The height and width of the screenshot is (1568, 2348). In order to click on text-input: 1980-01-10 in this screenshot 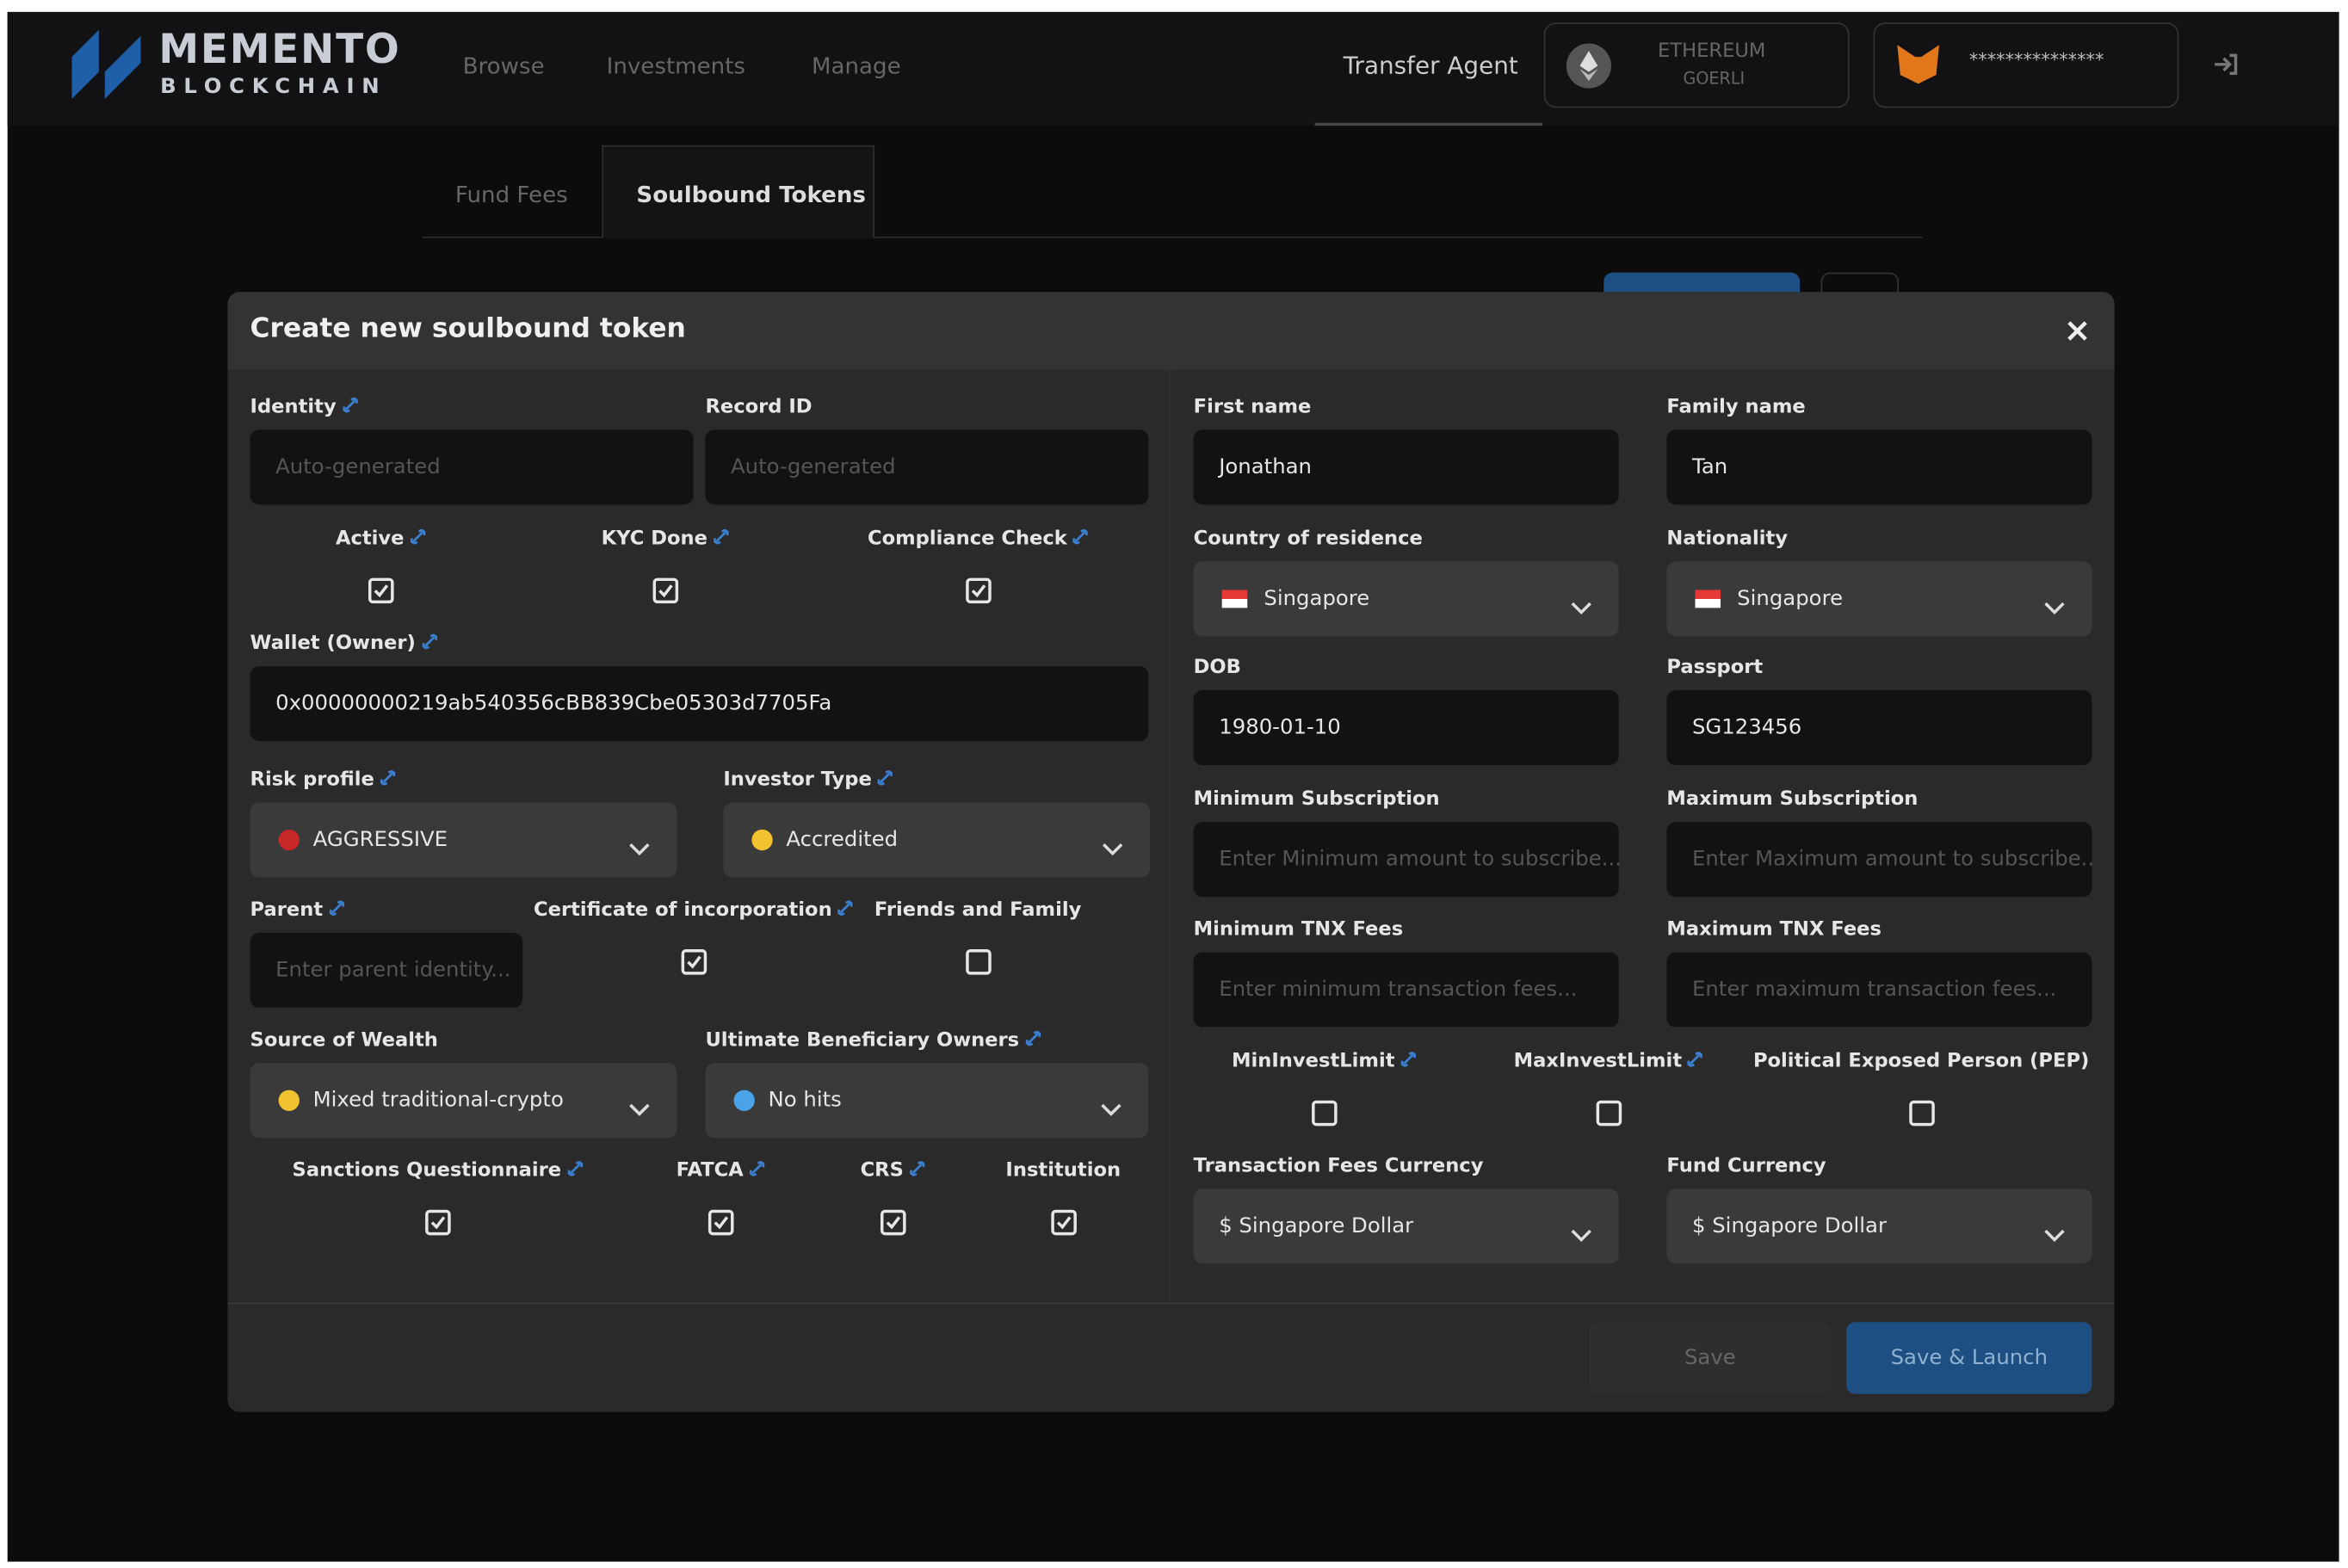, I will do `click(1406, 728)`.